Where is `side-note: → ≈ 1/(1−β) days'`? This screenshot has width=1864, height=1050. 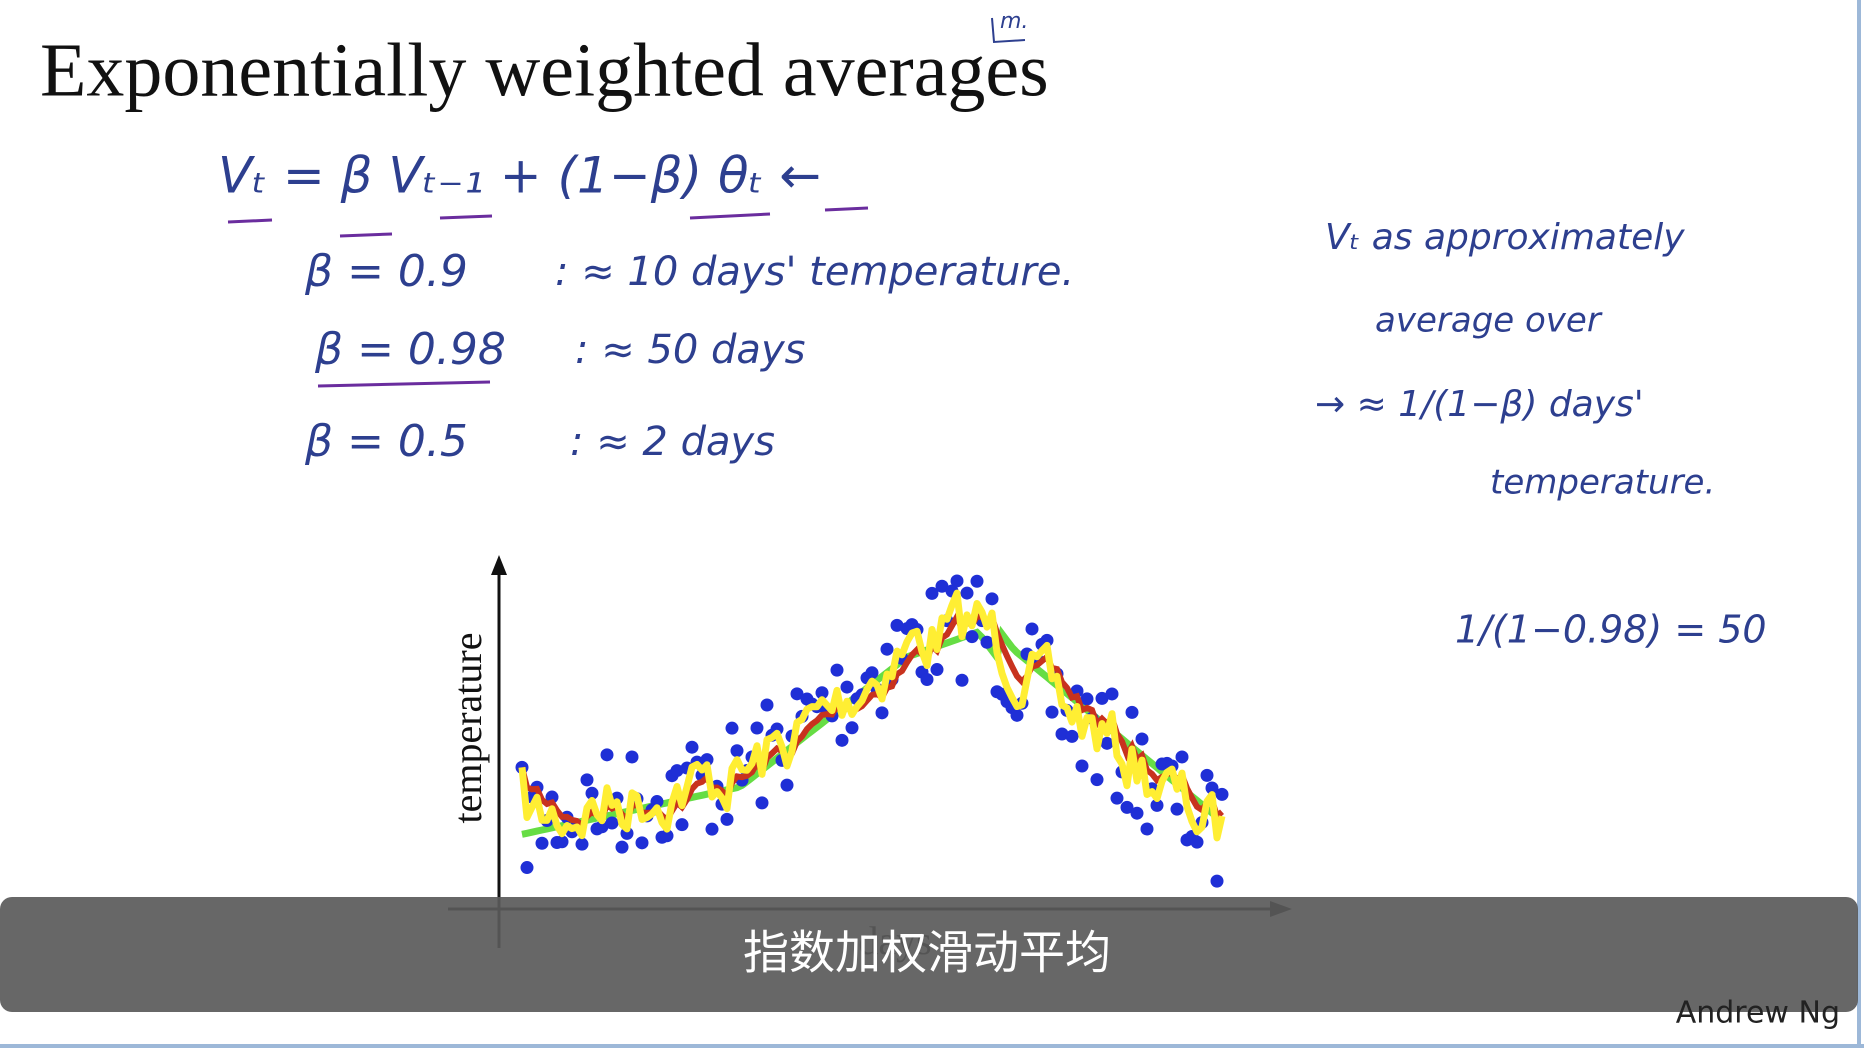
side-note: → ≈ 1/(1−β) days' is located at coordinates (1479, 404).